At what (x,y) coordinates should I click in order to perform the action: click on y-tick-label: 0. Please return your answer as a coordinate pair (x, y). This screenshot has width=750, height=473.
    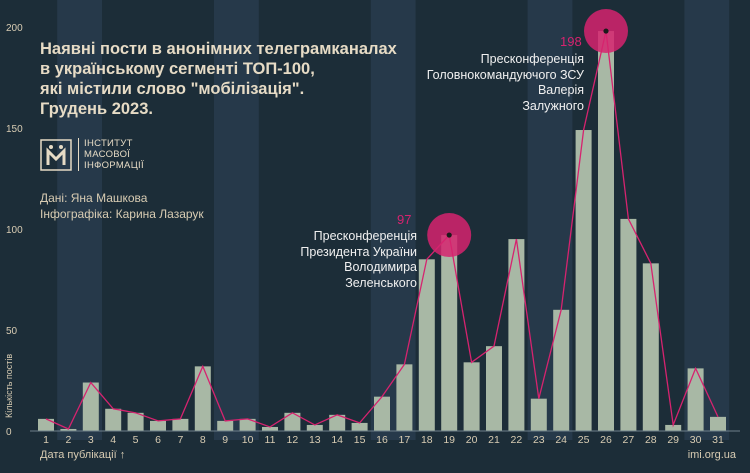
    Looking at the image, I should click on (9, 432).